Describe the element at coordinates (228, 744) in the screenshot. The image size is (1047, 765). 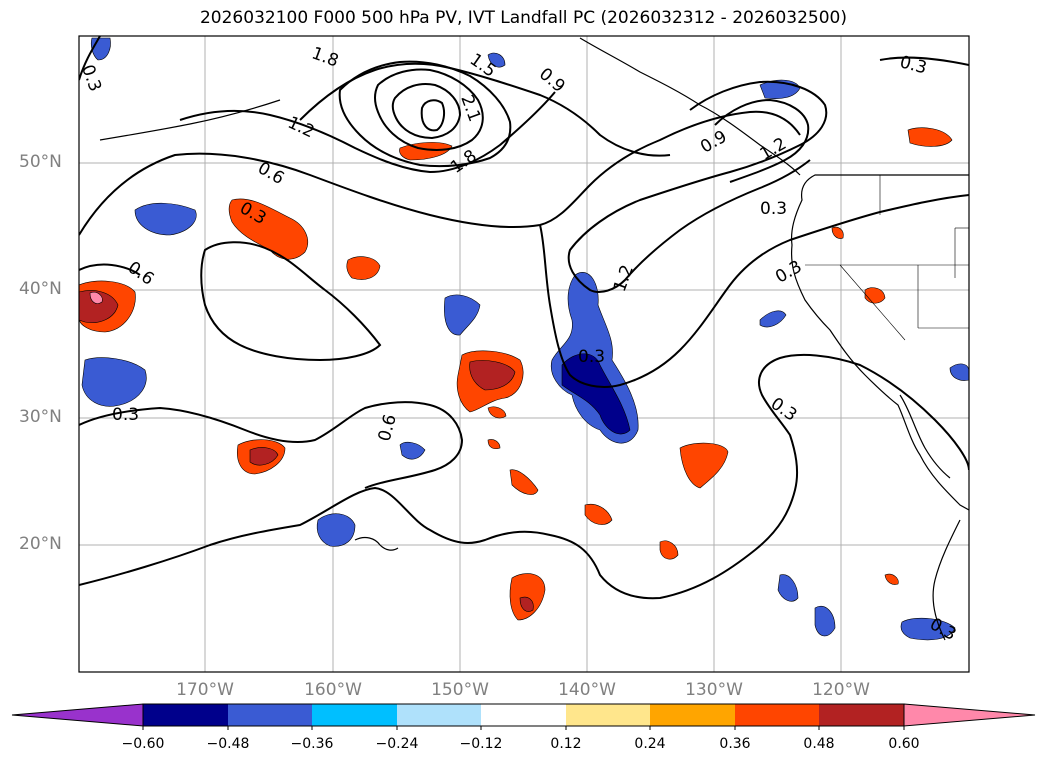
I see `colorbar-tick: −0.48` at that location.